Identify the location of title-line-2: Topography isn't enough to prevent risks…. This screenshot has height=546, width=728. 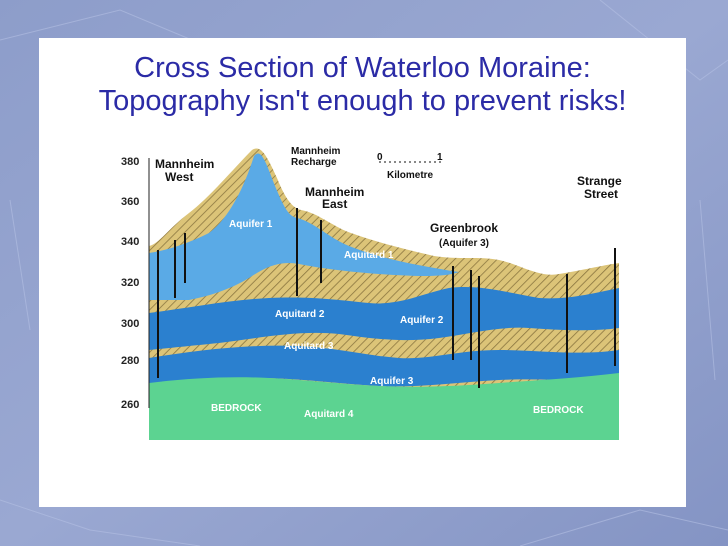
(362, 101).